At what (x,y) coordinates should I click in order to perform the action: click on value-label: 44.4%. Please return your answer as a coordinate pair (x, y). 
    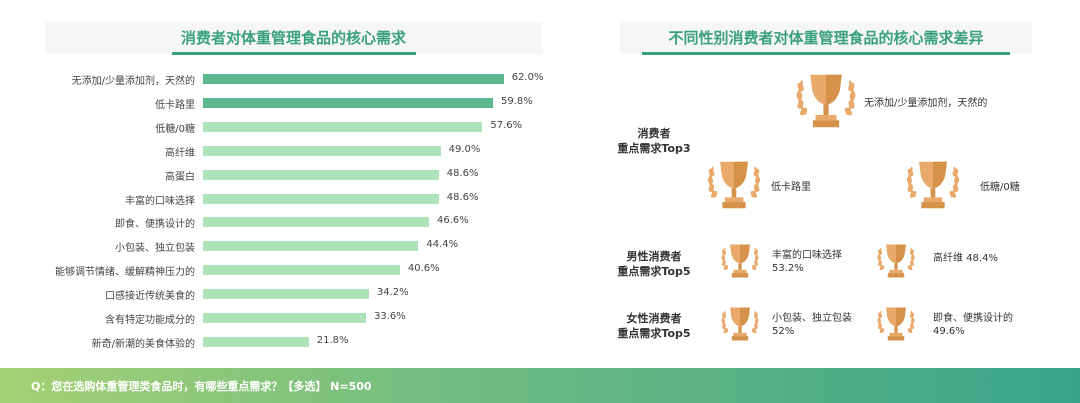
    Looking at the image, I should click on (442, 245).